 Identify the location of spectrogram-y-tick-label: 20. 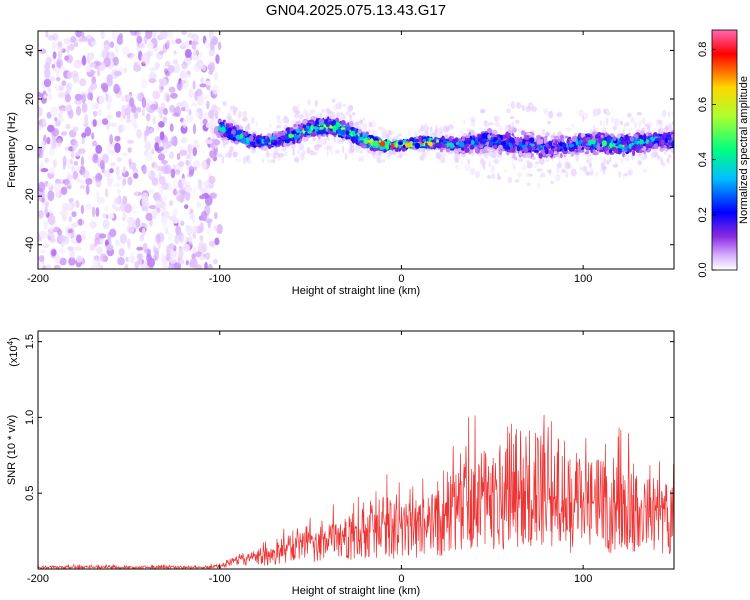
(30, 99).